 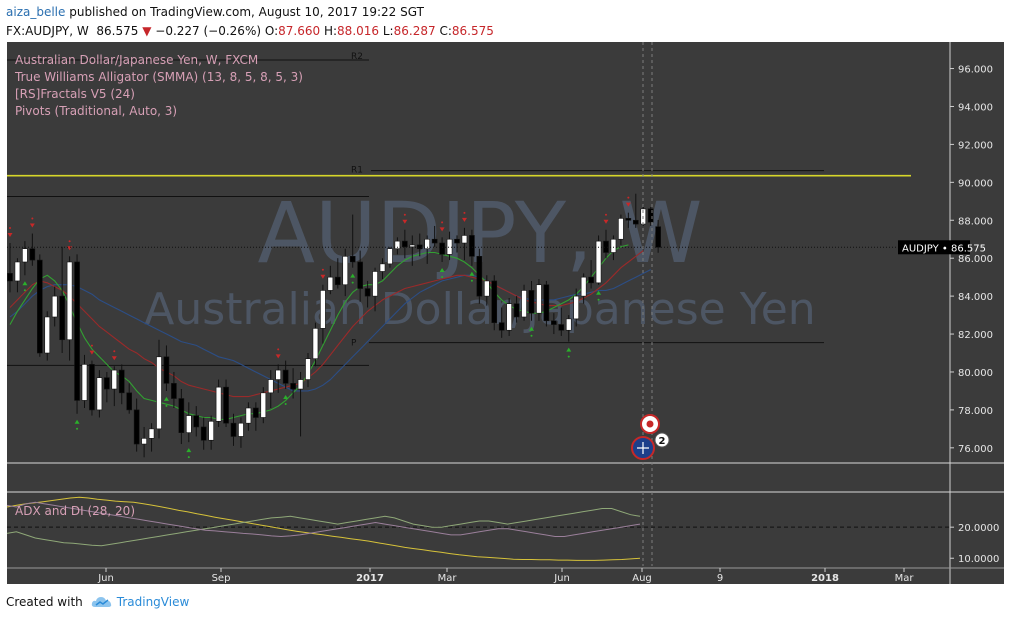 I want to click on tradingview-link: TradingView, so click(x=140, y=602).